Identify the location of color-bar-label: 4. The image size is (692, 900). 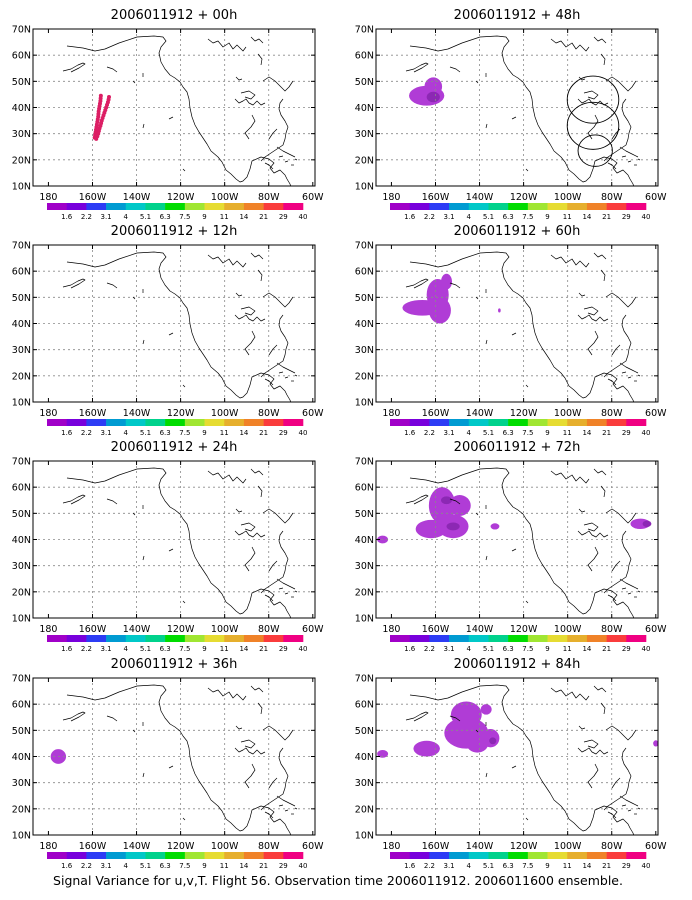
(469, 433).